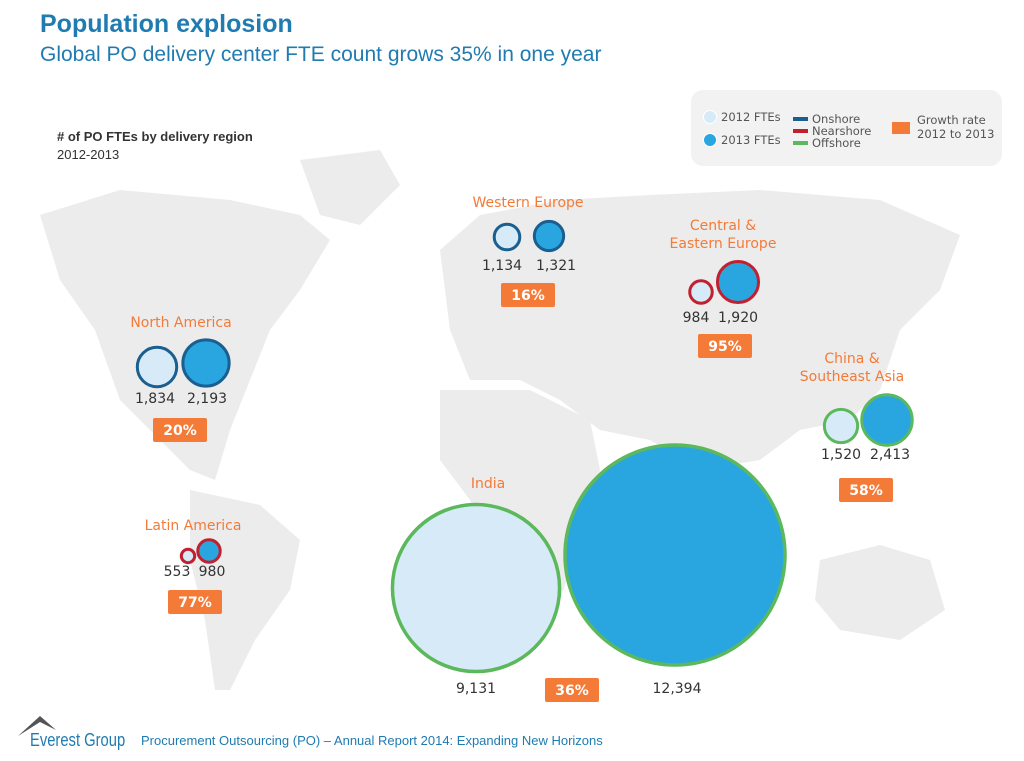 The image size is (1024, 761). Describe the element at coordinates (951, 120) in the screenshot. I see `legend-growth-line1: Growth rate` at that location.